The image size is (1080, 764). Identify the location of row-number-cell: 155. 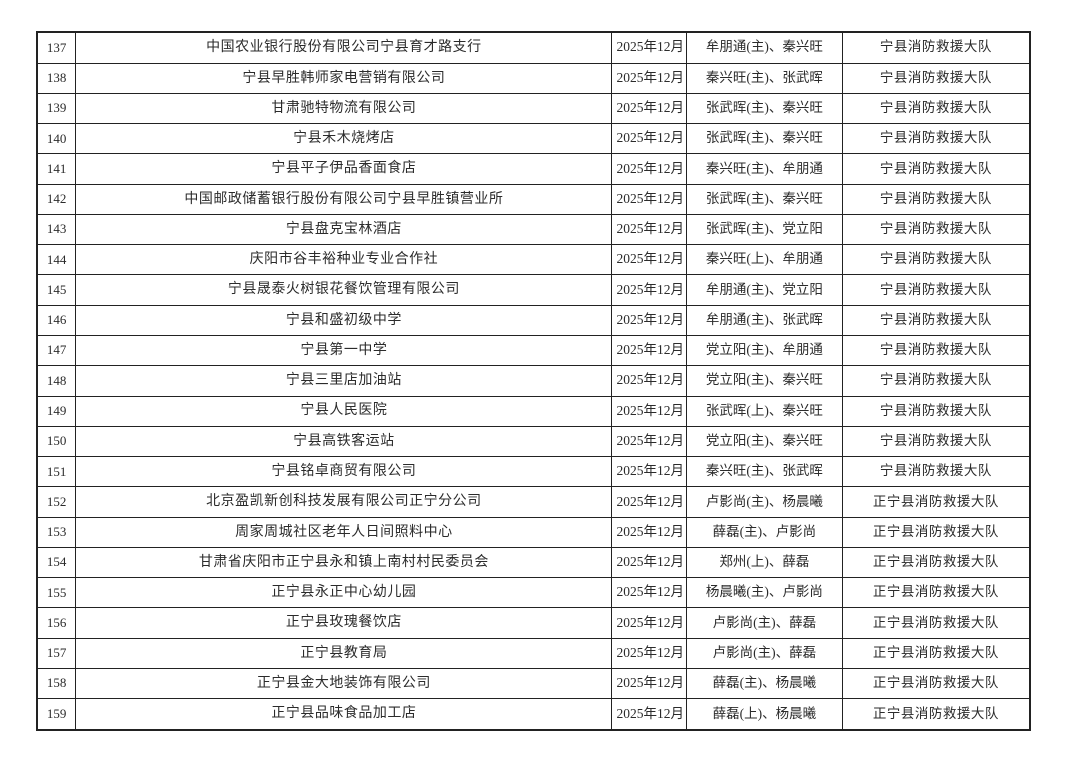
(56, 593).